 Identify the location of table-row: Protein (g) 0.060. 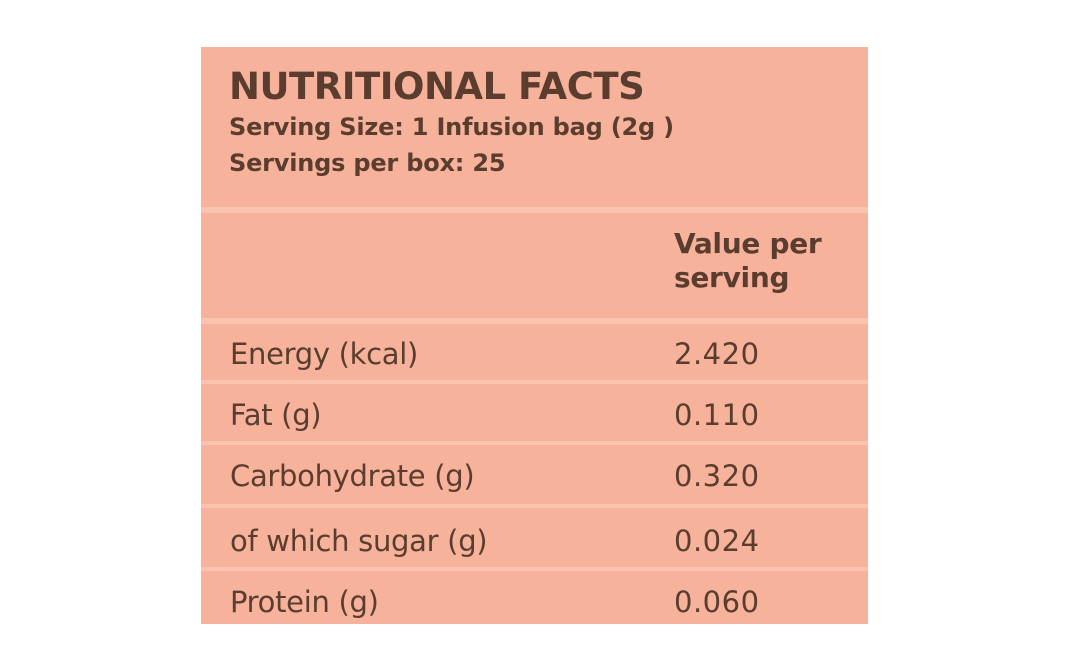
(534, 600).